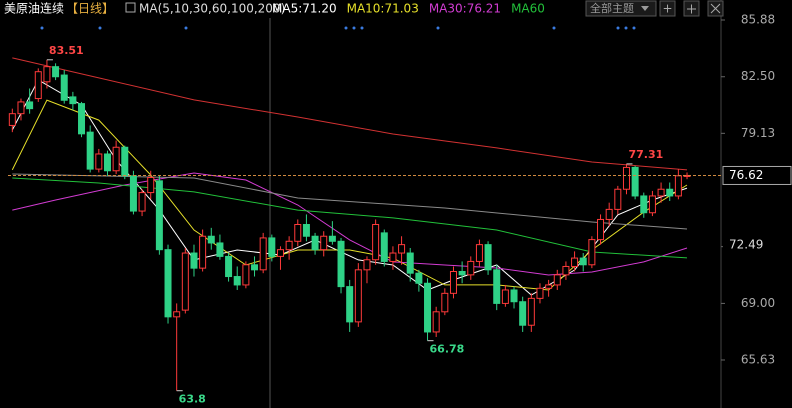 This screenshot has height=408, width=792. What do you see at coordinates (447, 349) in the screenshot?
I see `extreme-label: 66.78` at bounding box center [447, 349].